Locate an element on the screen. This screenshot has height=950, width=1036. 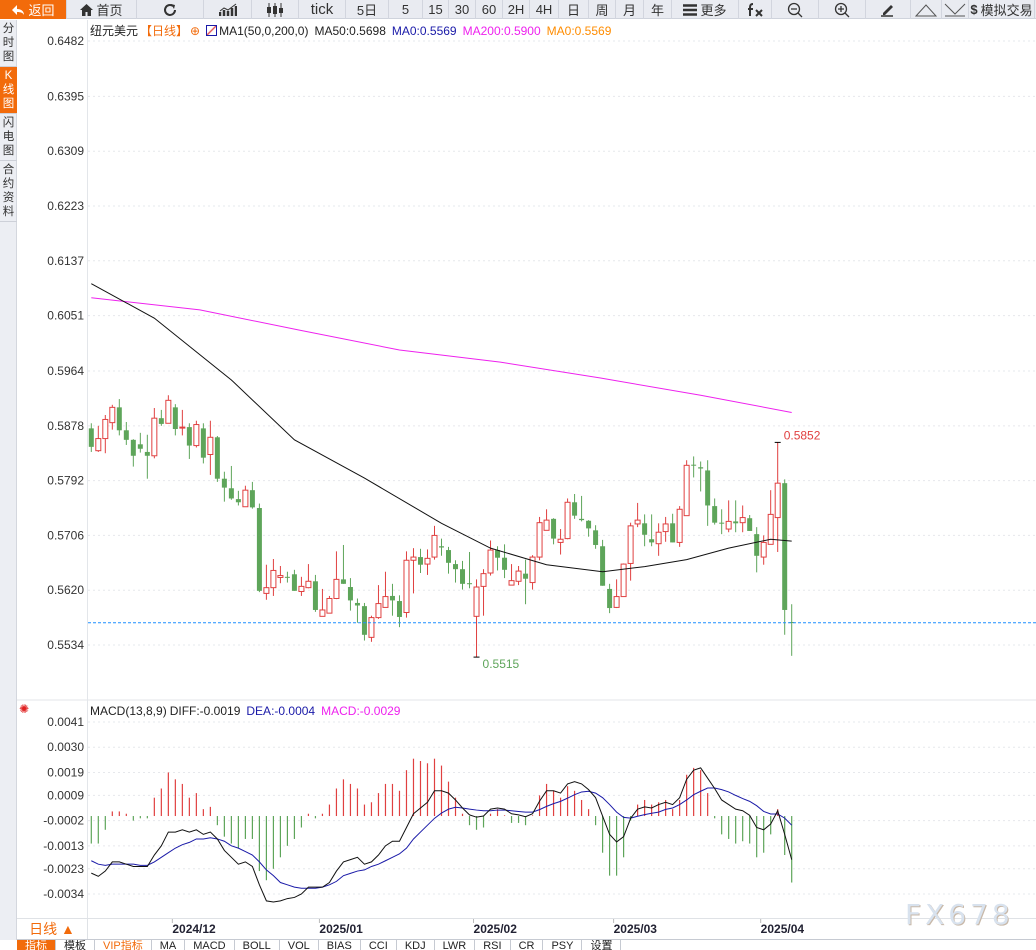
toolbar-button-line-chart is located at coordinates (228, 9).